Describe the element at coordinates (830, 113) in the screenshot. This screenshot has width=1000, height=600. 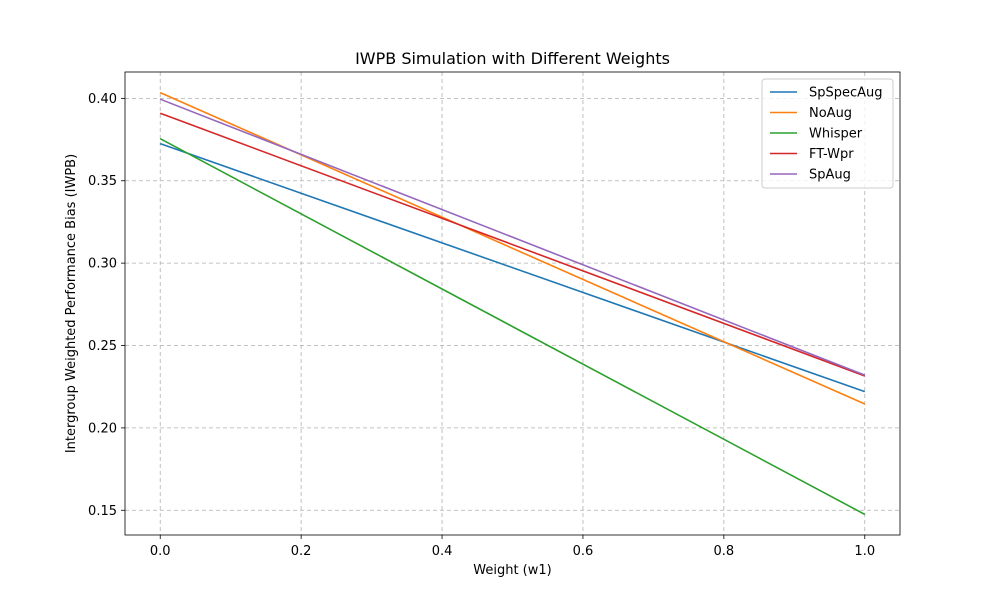
I see `legend-label-noaug: NoAug` at that location.